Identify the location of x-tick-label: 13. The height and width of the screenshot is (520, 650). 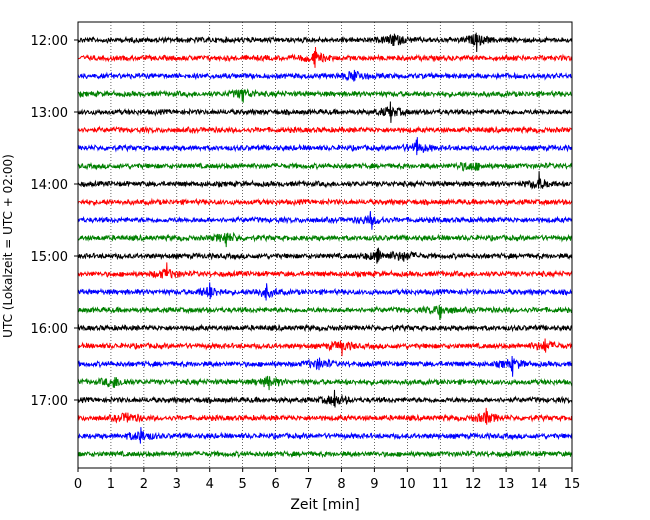
(506, 484).